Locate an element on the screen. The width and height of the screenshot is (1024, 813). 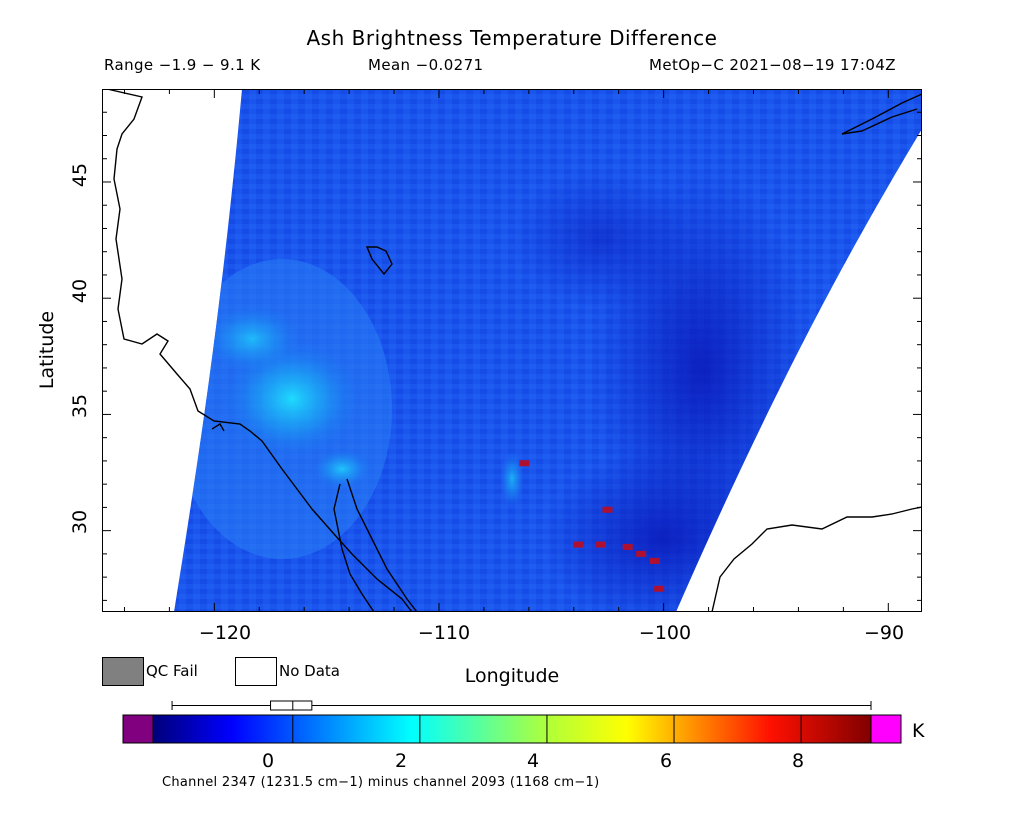
colorbar-tick-label: 2 is located at coordinates (401, 761).